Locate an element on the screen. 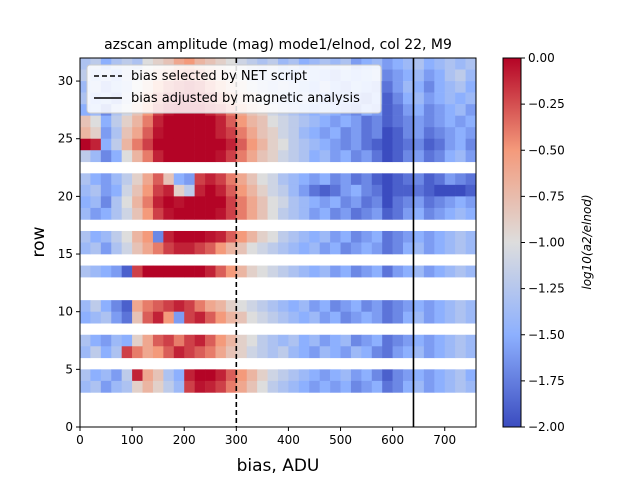 This screenshot has height=480, width=640. y-tick-label: 5 is located at coordinates (69, 369).